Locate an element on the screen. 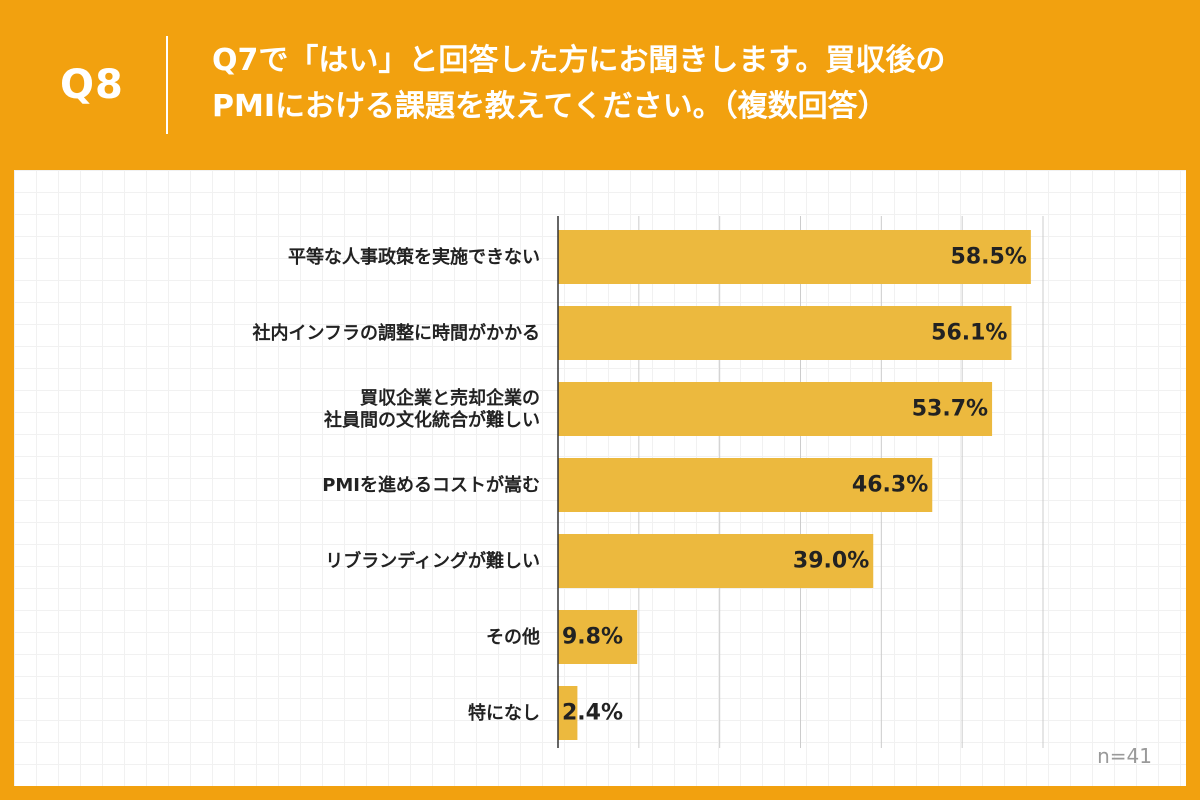 Image resolution: width=1200 pixels, height=800 pixels. value-label-2: 56.1% is located at coordinates (969, 333).